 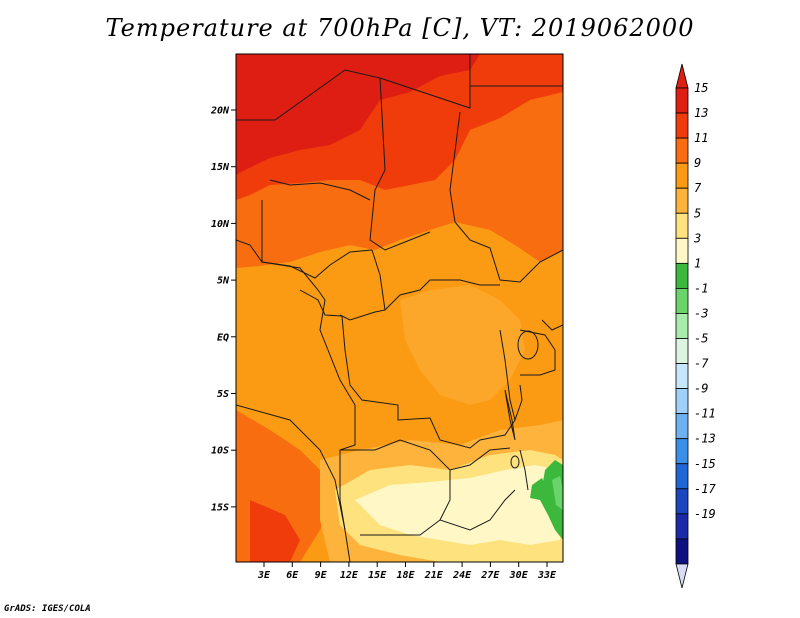 What do you see at coordinates (701, 288) in the screenshot?
I see `colorbar-label: -1` at bounding box center [701, 288].